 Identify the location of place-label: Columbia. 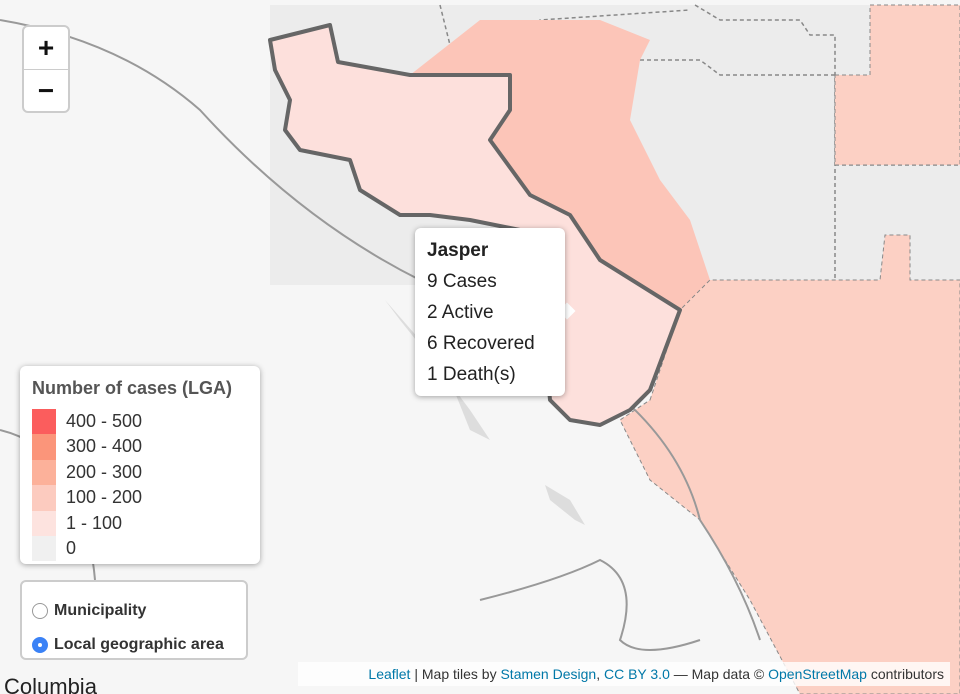
(50, 684).